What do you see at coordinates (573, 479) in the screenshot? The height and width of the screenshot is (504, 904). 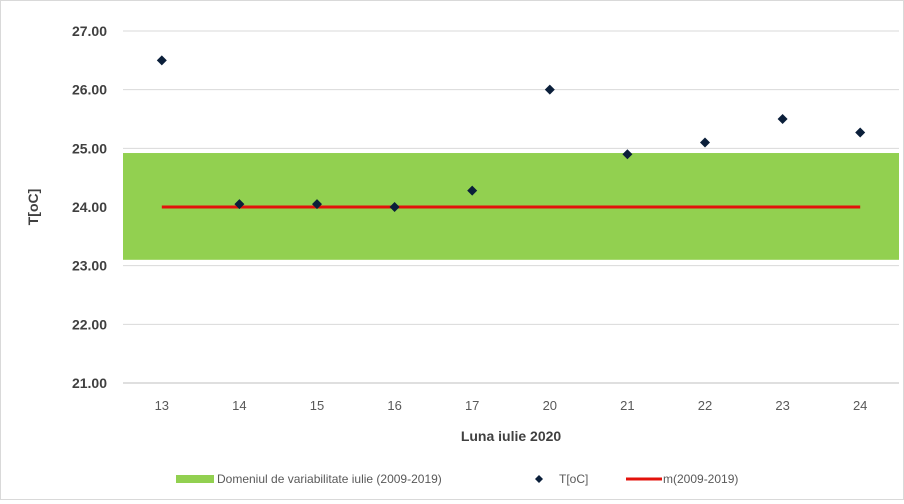 I see `legend-label-points: T[oC]` at bounding box center [573, 479].